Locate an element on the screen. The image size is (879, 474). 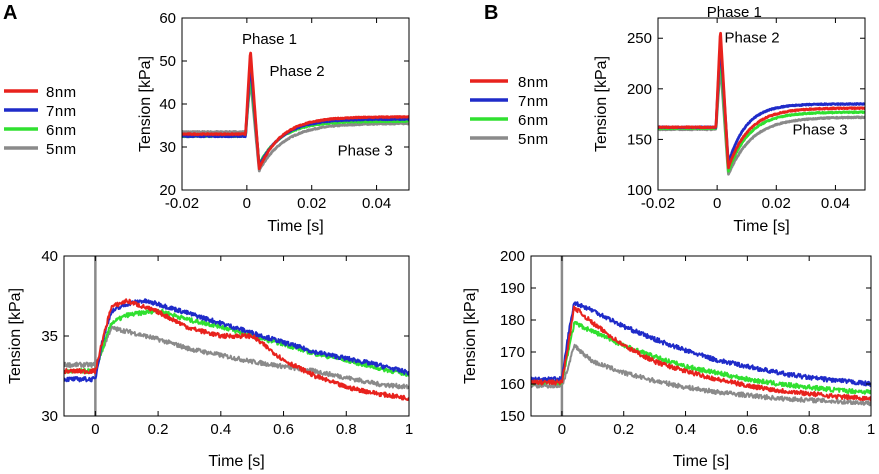
b-top-y-tick-label: 100 is located at coordinates (639, 190).